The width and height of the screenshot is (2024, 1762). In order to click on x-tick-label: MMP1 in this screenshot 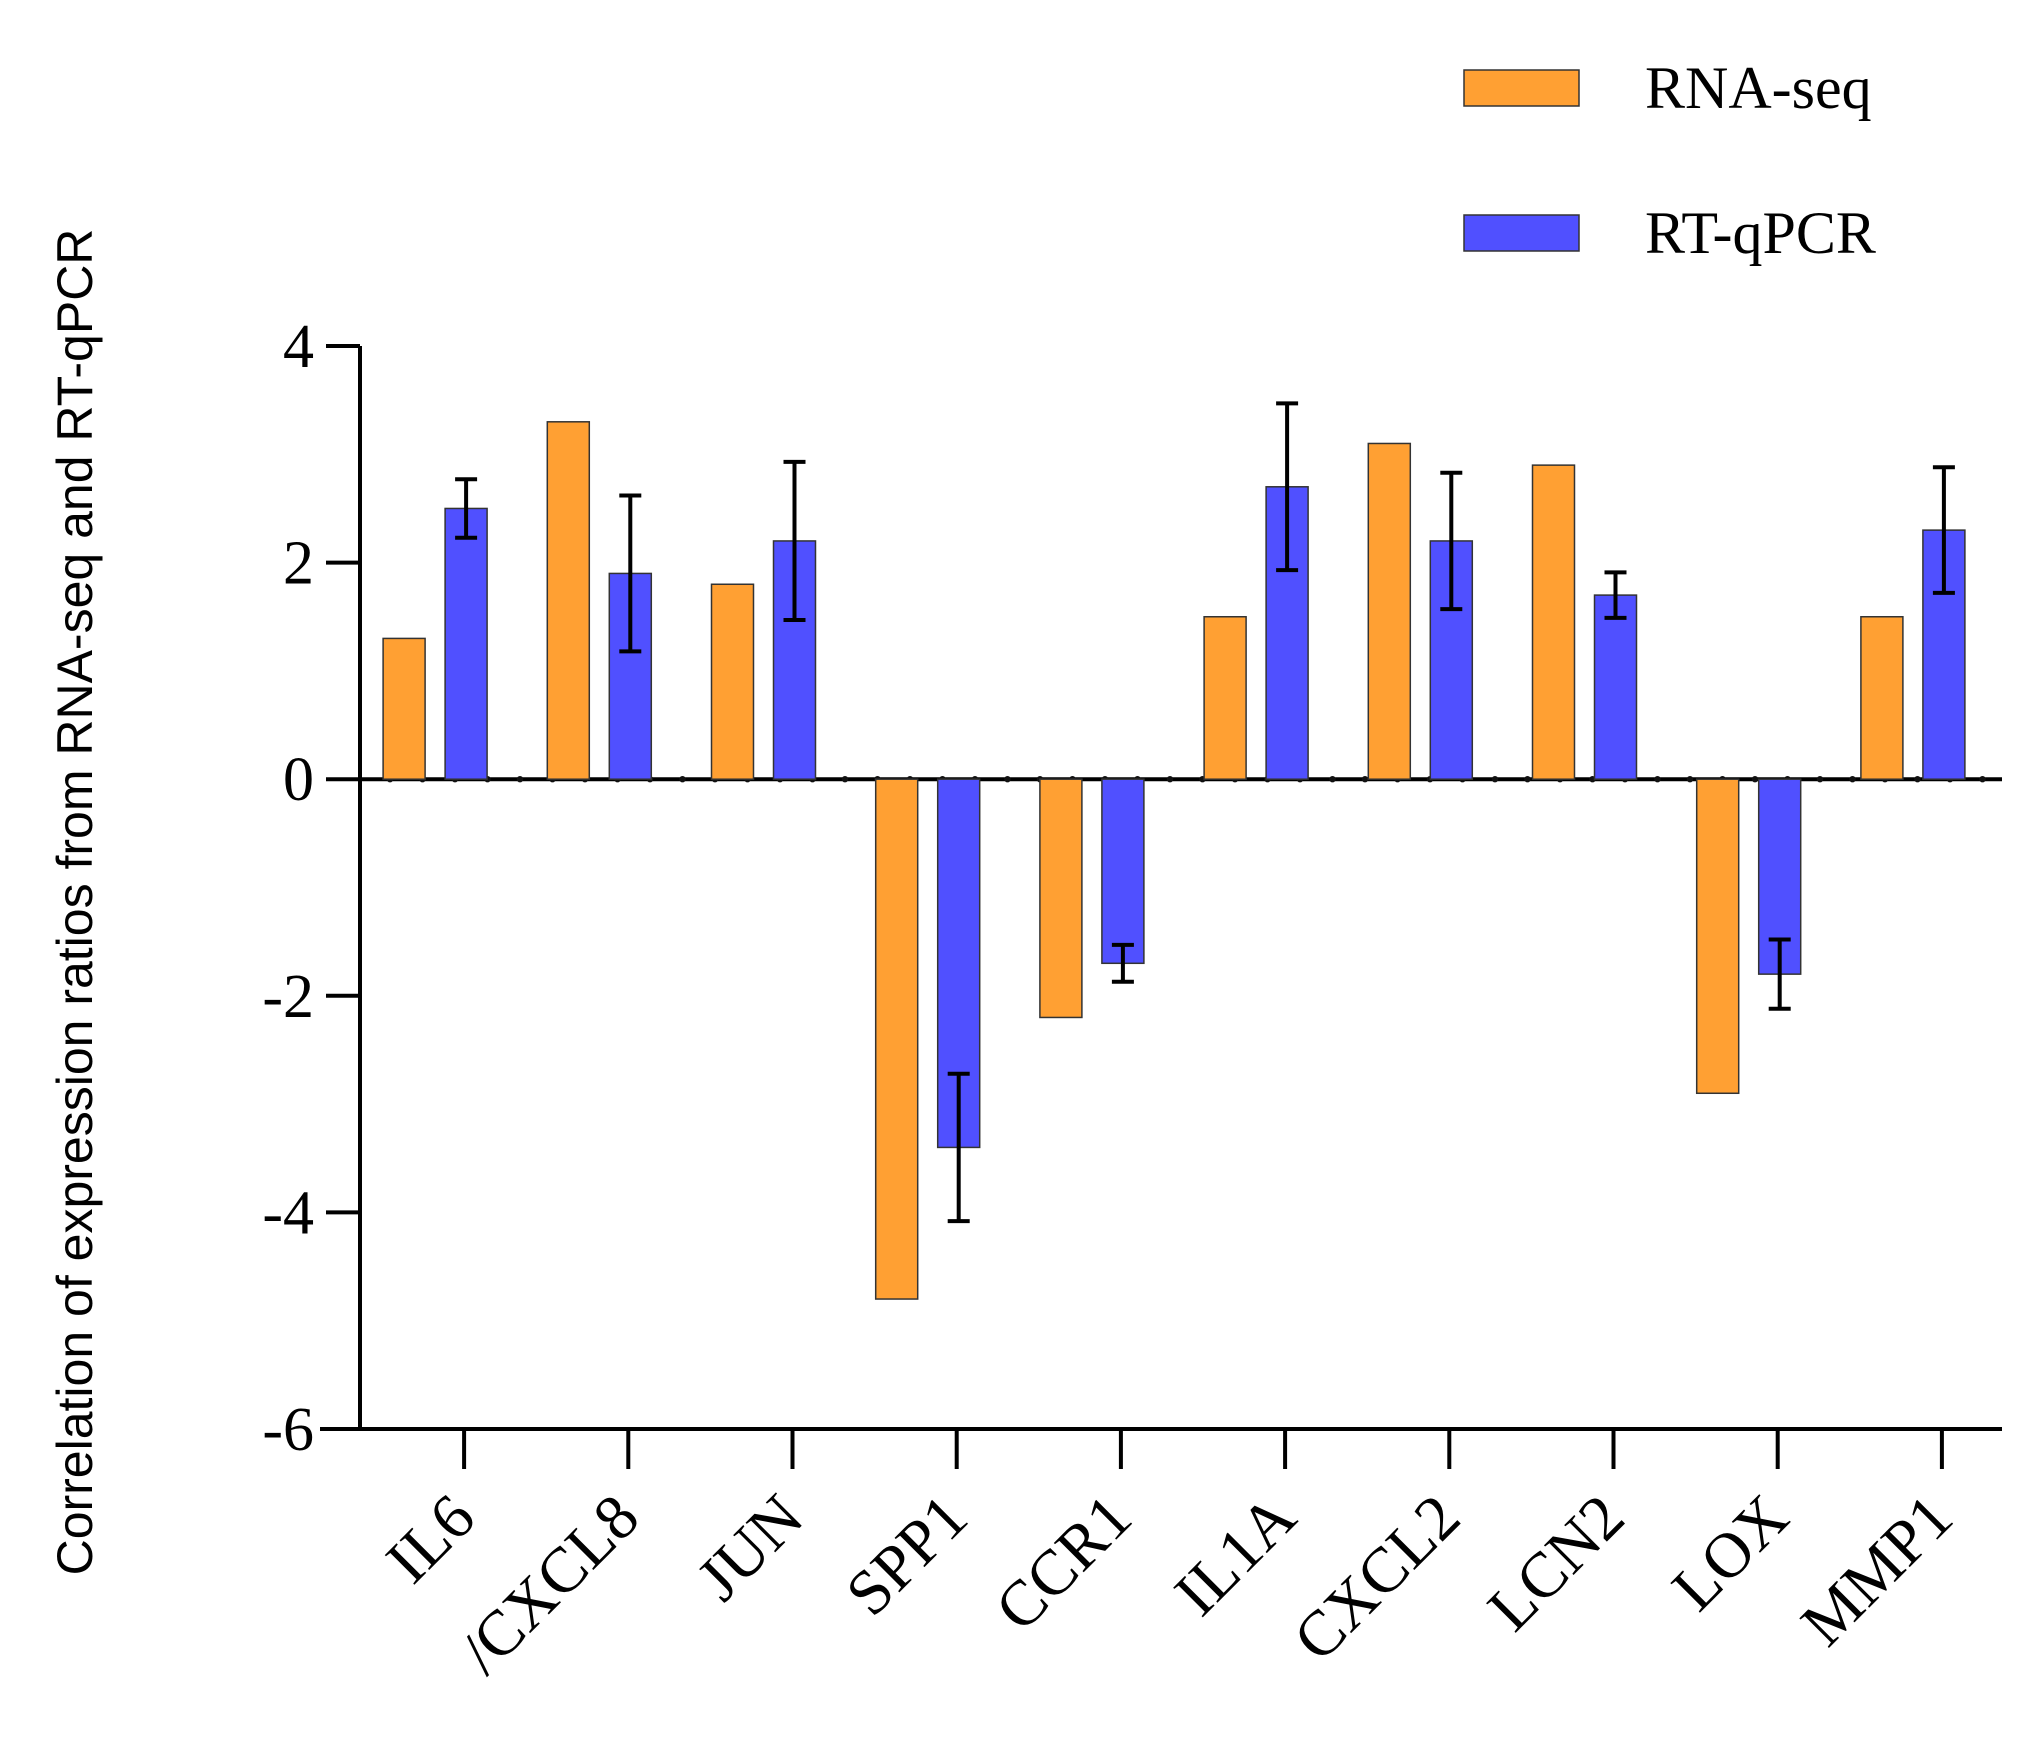, I will do `click(1876, 1570)`.